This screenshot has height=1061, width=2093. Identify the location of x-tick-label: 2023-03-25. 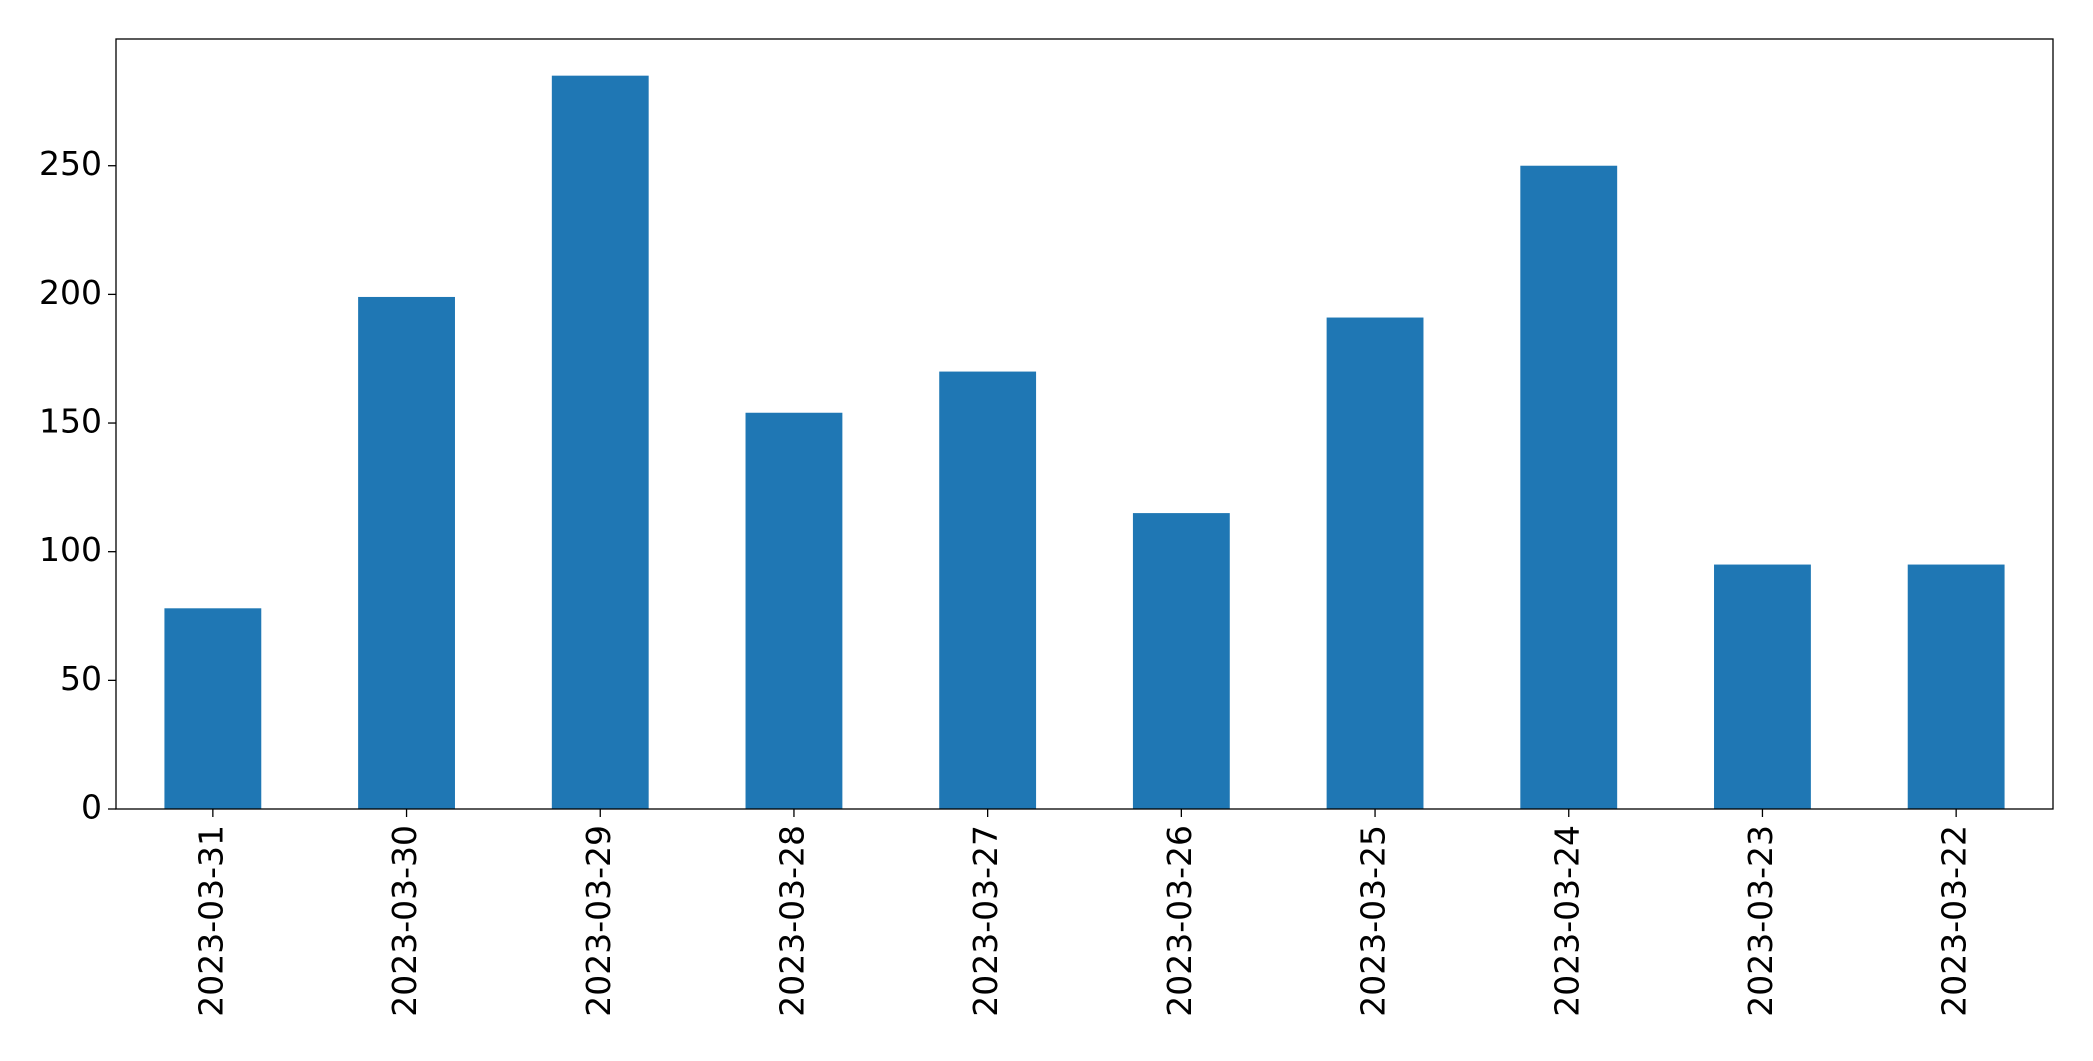
(1373, 921).